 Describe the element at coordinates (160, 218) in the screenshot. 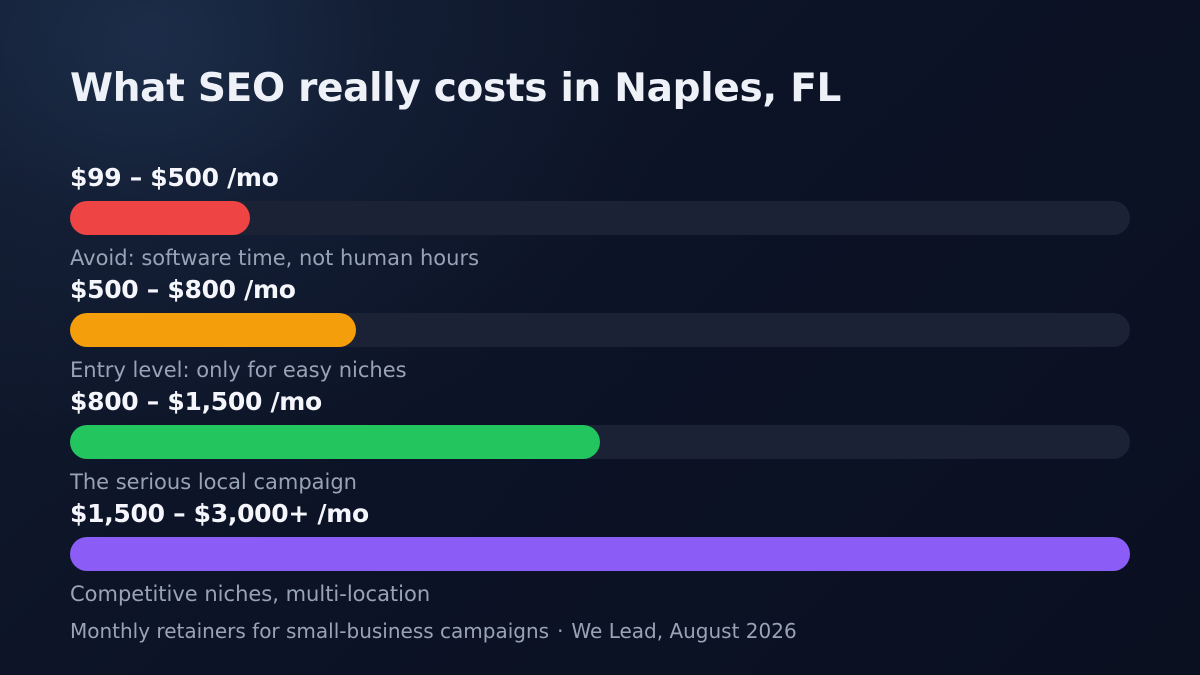

I see `tier-1-bar` at that location.